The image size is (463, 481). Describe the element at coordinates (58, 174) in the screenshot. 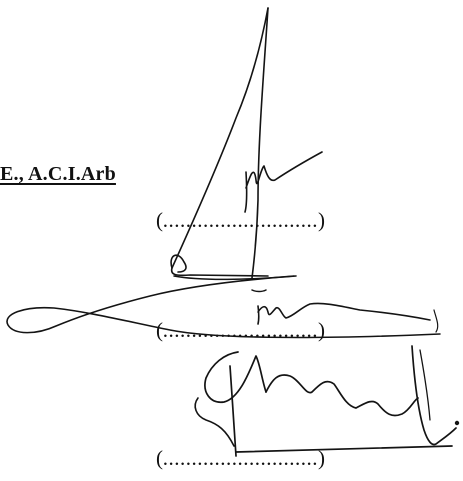

I see `credential-heading: E., A.C.I.Arb` at that location.